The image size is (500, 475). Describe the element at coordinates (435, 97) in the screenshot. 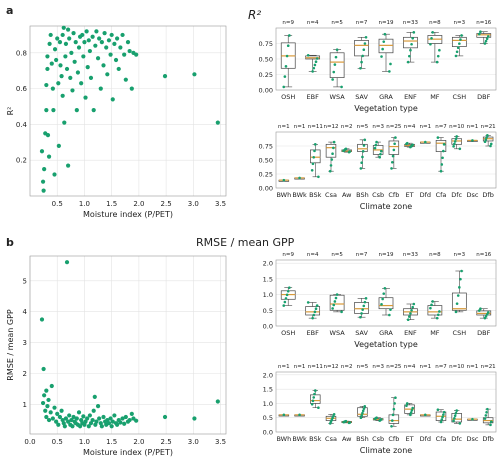

I see `a-veg-category-label: MF` at that location.